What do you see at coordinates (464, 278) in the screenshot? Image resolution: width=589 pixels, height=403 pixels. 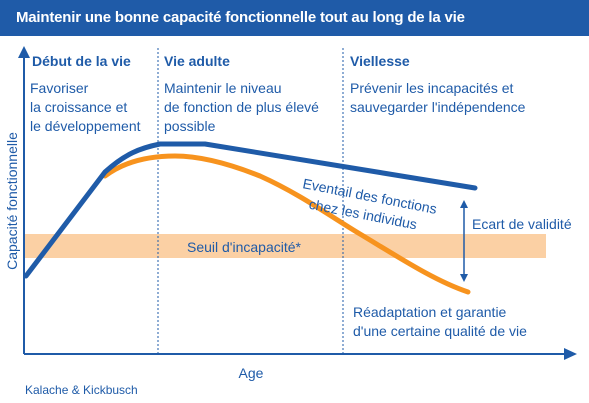 I see `gap-arrow-bottom` at bounding box center [464, 278].